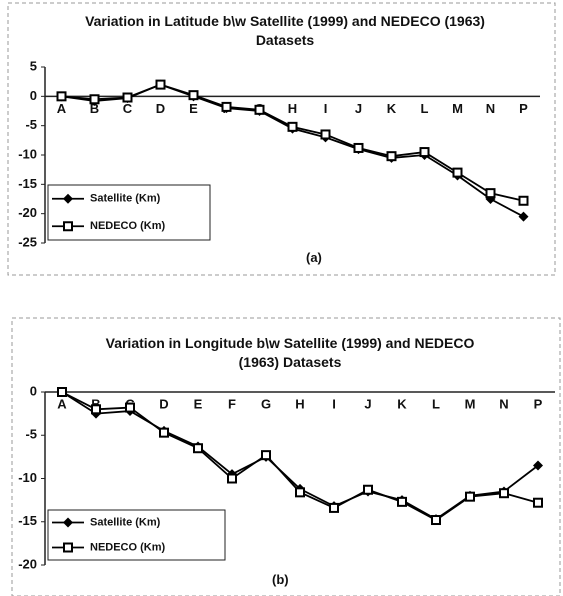 This screenshot has height=596, width=563. I want to click on y-tick-label: 5, so click(33, 65).